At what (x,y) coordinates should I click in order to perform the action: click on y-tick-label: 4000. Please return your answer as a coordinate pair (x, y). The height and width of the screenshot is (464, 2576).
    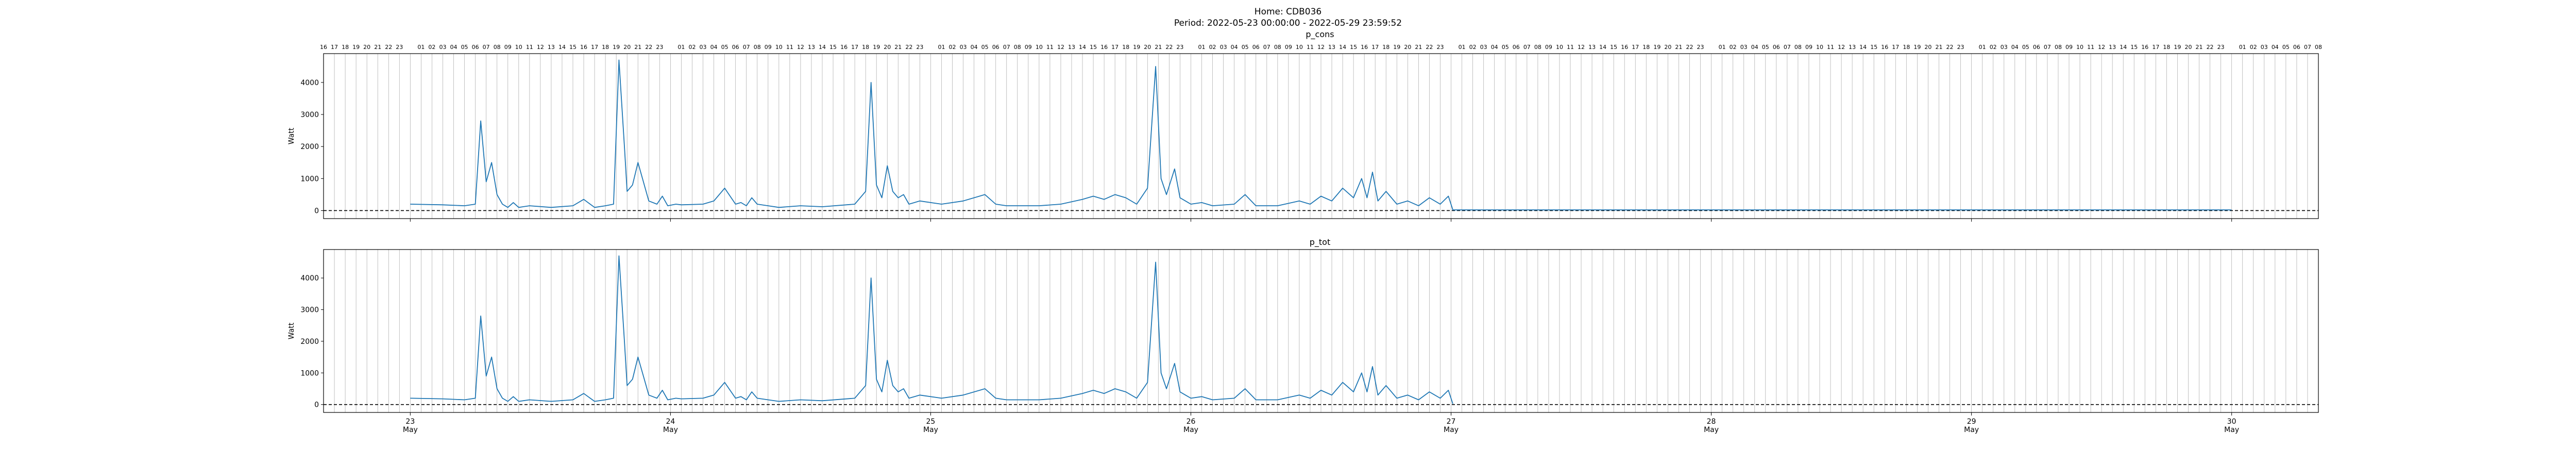
    Looking at the image, I should click on (309, 278).